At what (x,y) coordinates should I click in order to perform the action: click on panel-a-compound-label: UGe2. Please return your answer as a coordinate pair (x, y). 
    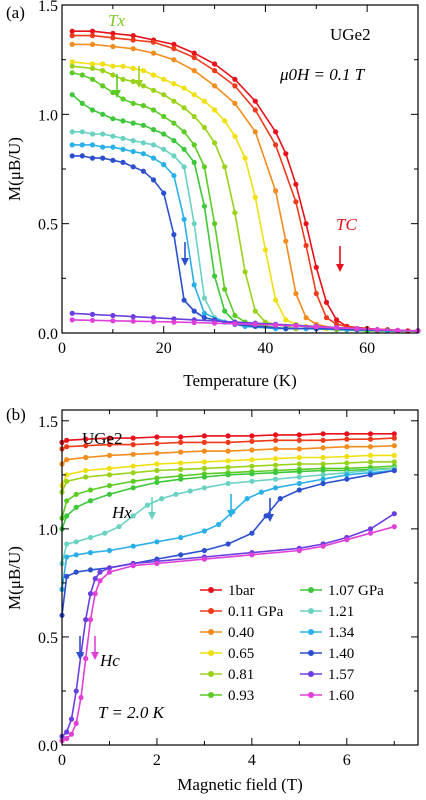
    Looking at the image, I should click on (350, 34).